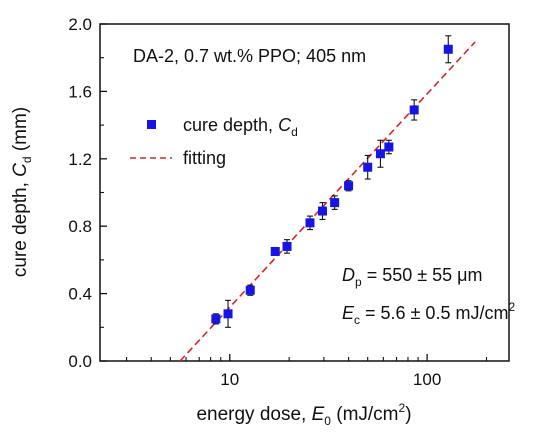 The width and height of the screenshot is (537, 435). What do you see at coordinates (412, 277) in the screenshot?
I see `fit-dp: Dp = 550 ± 55 μm` at bounding box center [412, 277].